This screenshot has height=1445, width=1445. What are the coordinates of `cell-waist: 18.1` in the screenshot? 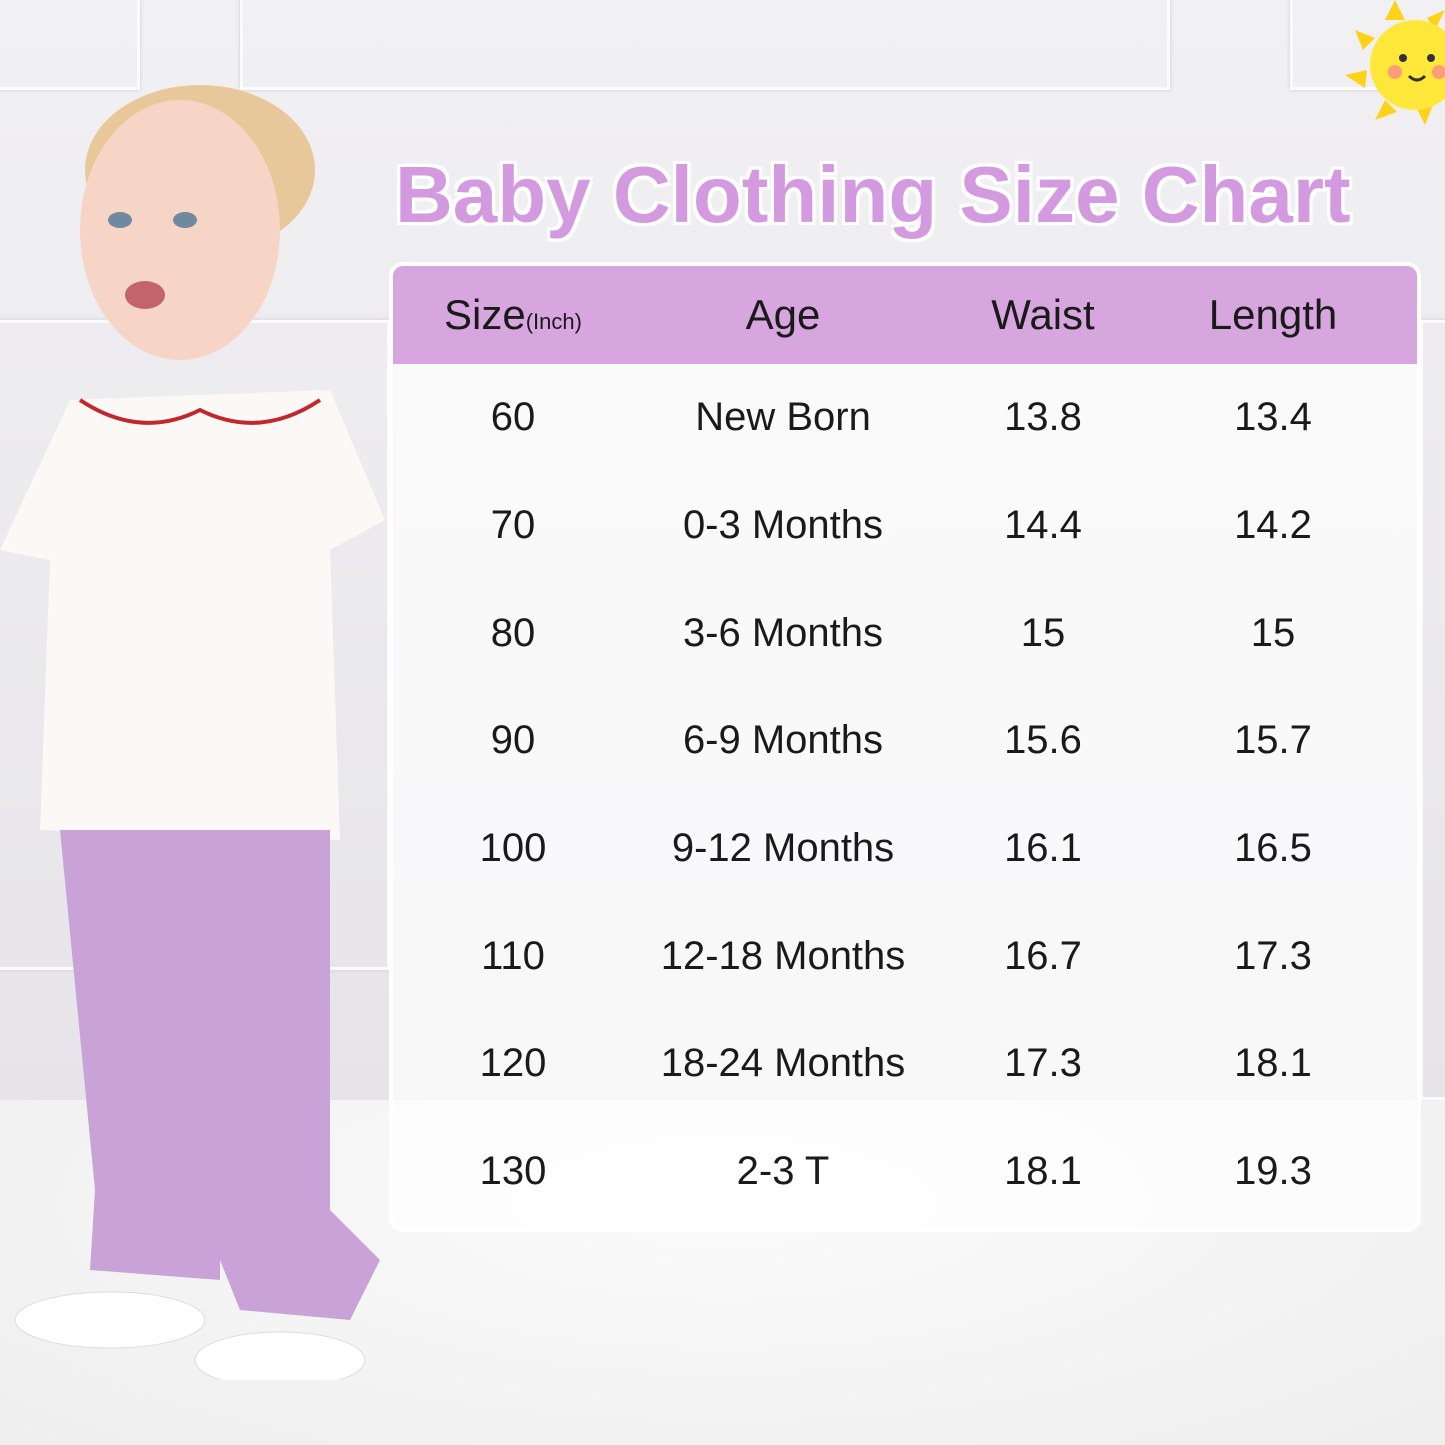 It's located at (1043, 1171).